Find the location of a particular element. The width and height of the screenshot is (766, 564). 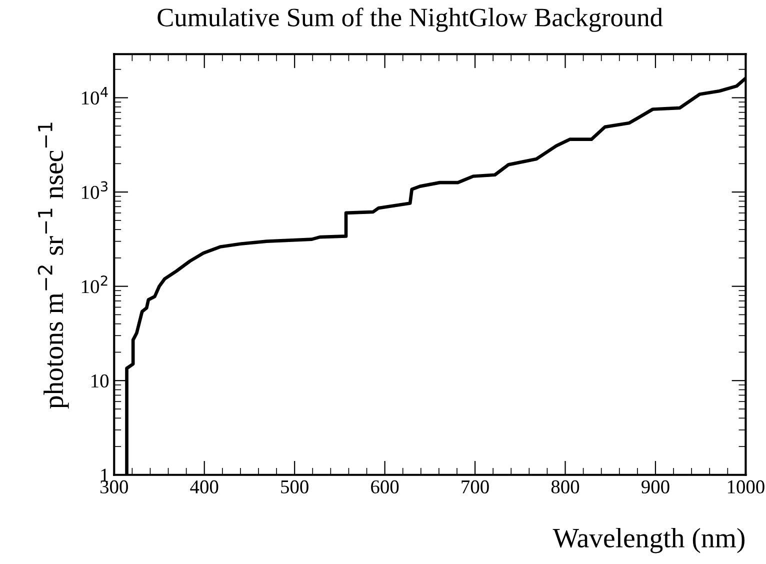

x-tick-label: 600 is located at coordinates (385, 487).